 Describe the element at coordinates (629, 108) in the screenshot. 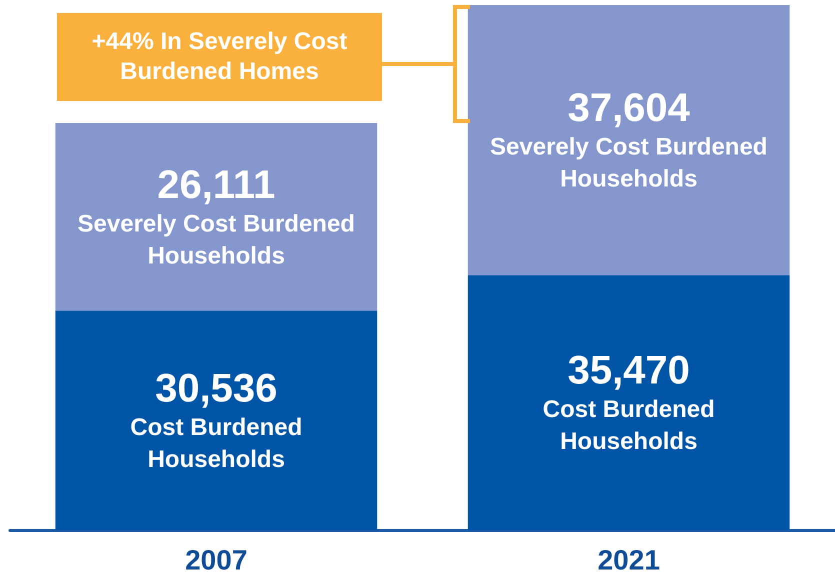

I see `data-label: 37,604` at that location.